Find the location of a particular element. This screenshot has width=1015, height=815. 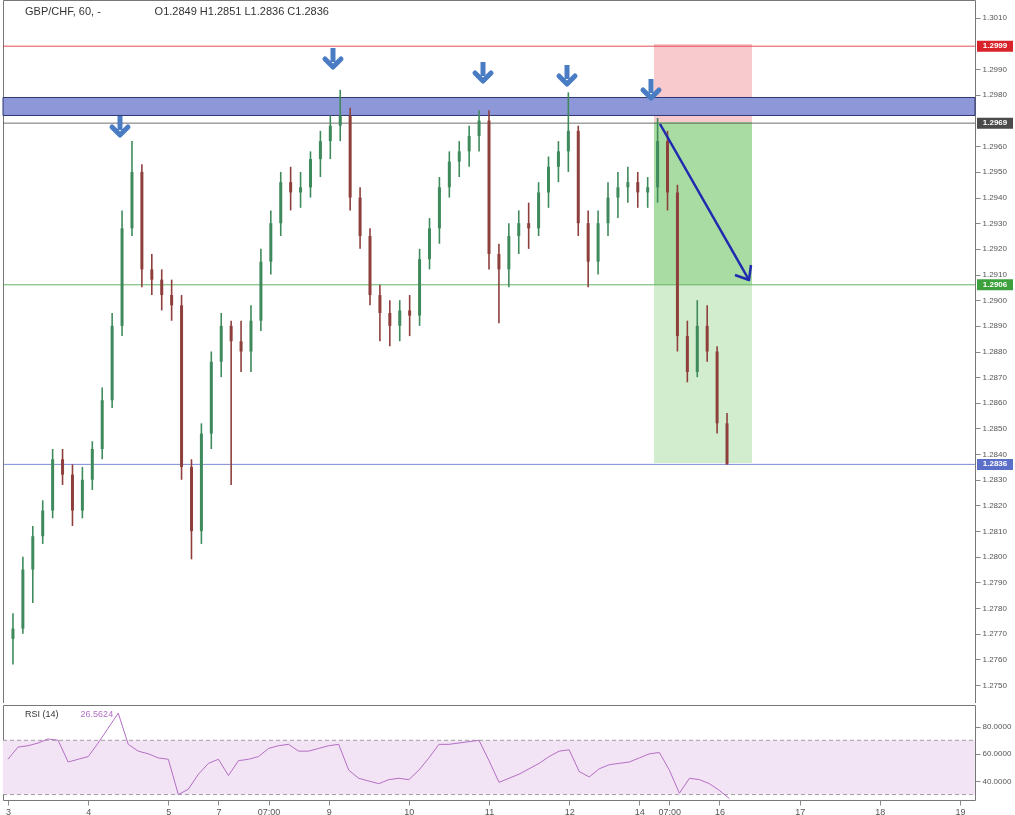

x-tick-label: 5 is located at coordinates (169, 810).